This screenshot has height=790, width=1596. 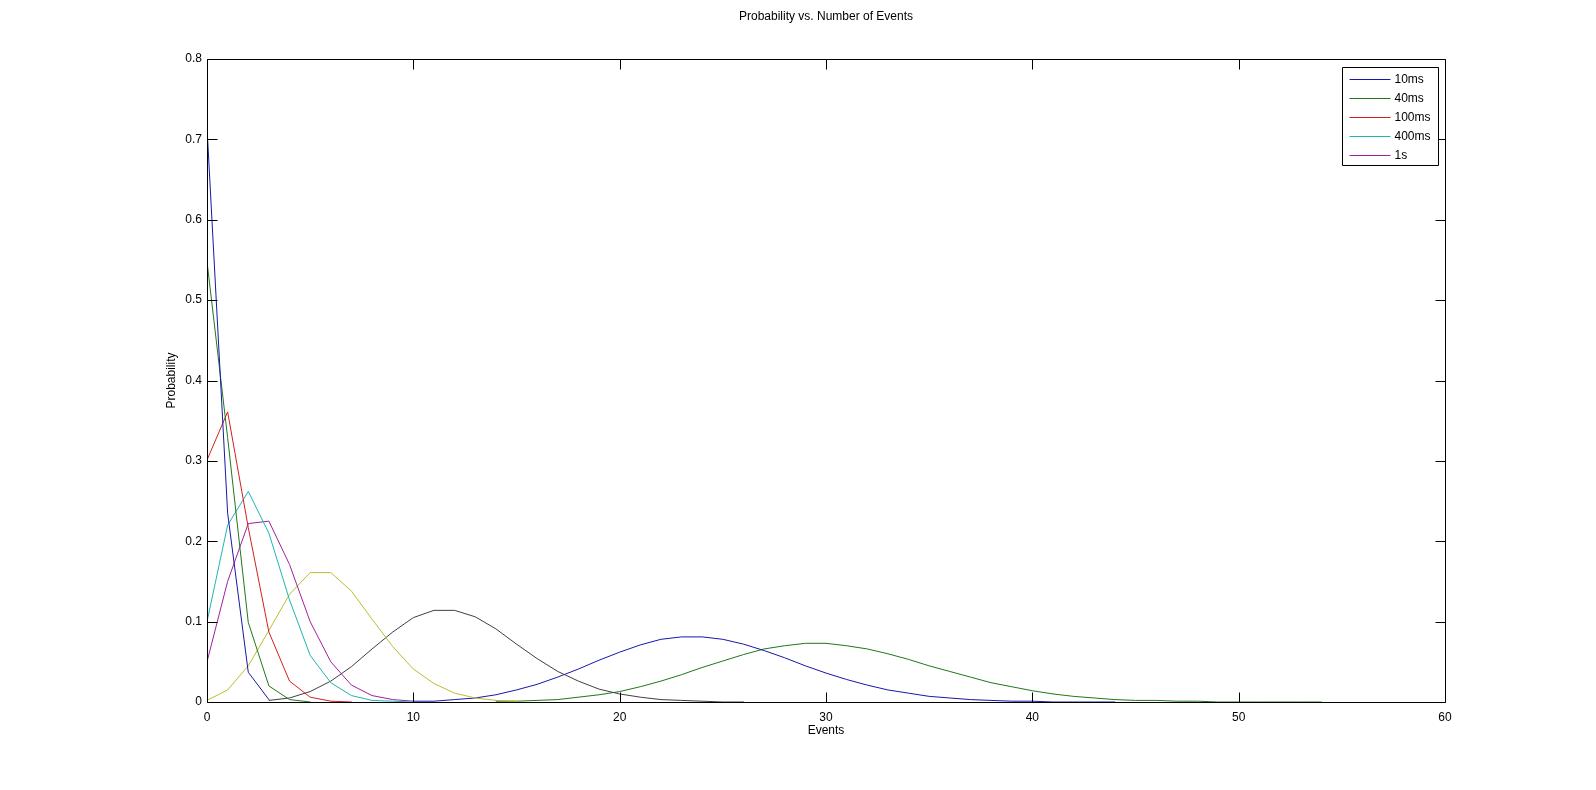 What do you see at coordinates (194, 58) in the screenshot?
I see `y-tick-label: 0.8` at bounding box center [194, 58].